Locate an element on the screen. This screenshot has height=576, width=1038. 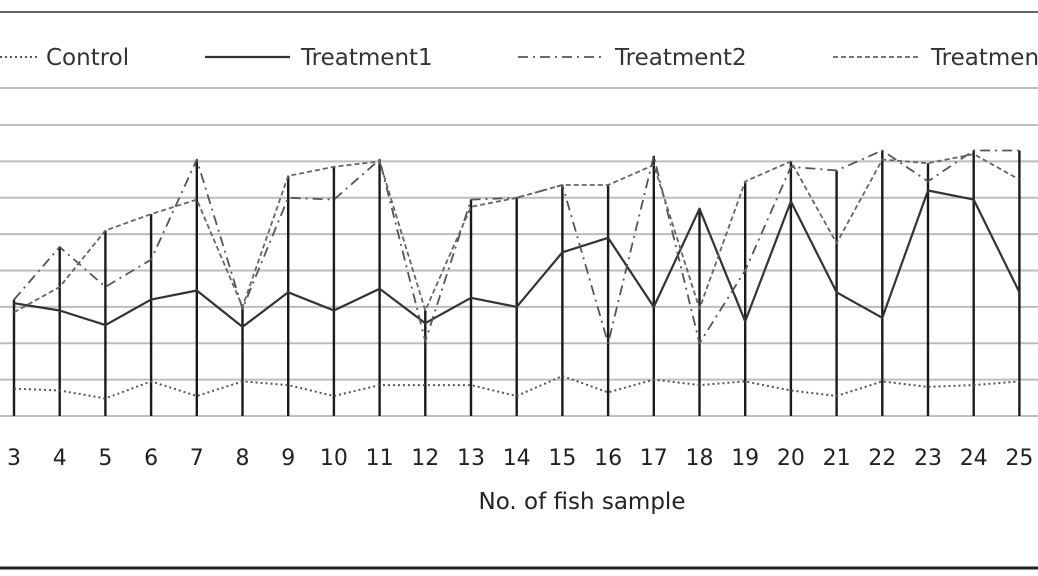
x-tick-label: 8 is located at coordinates (243, 458).